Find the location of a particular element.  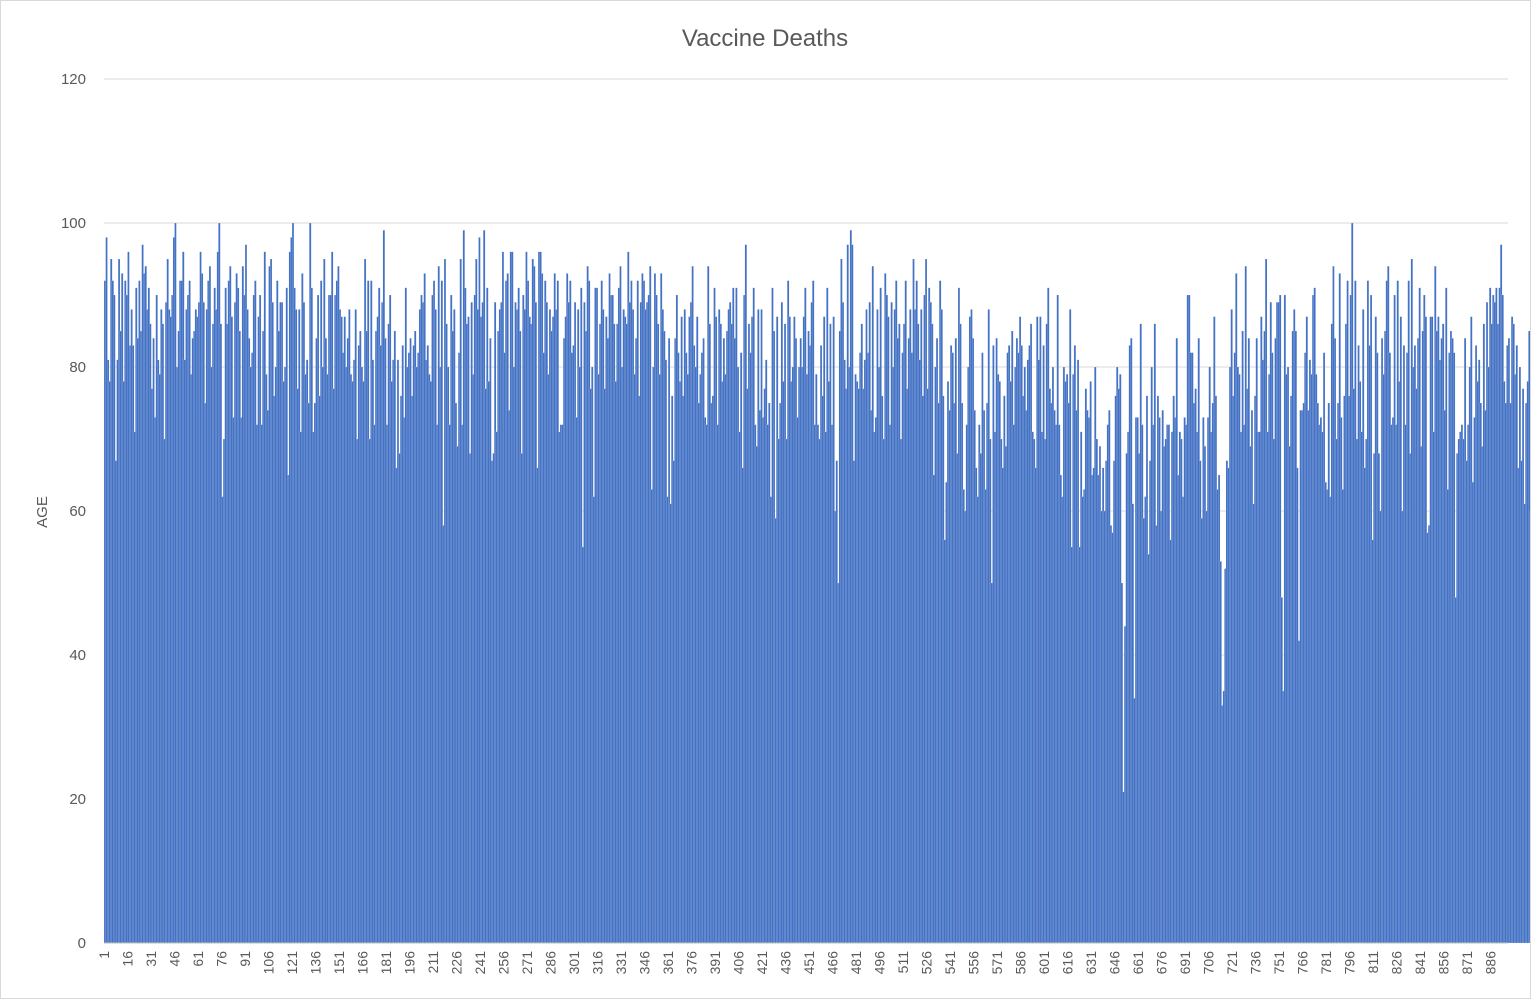

x-tick-label: 376 is located at coordinates (691, 963).